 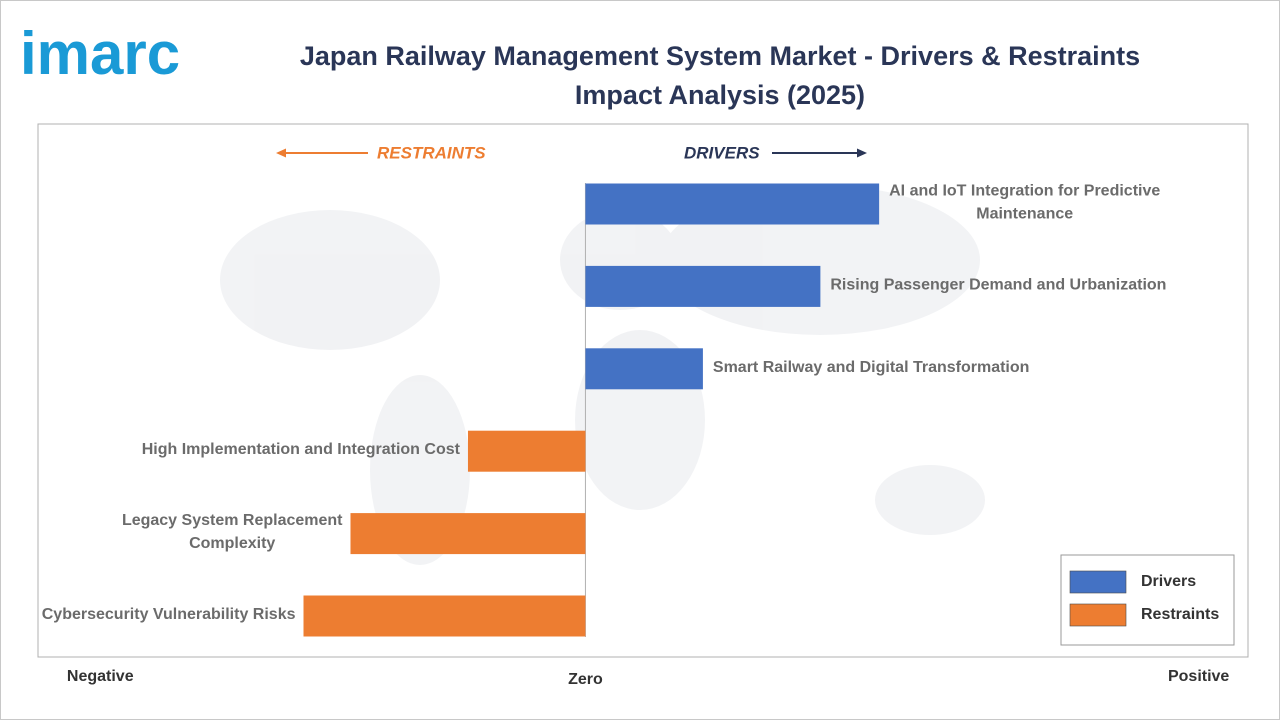 I want to click on legend-box, so click(x=1147, y=600).